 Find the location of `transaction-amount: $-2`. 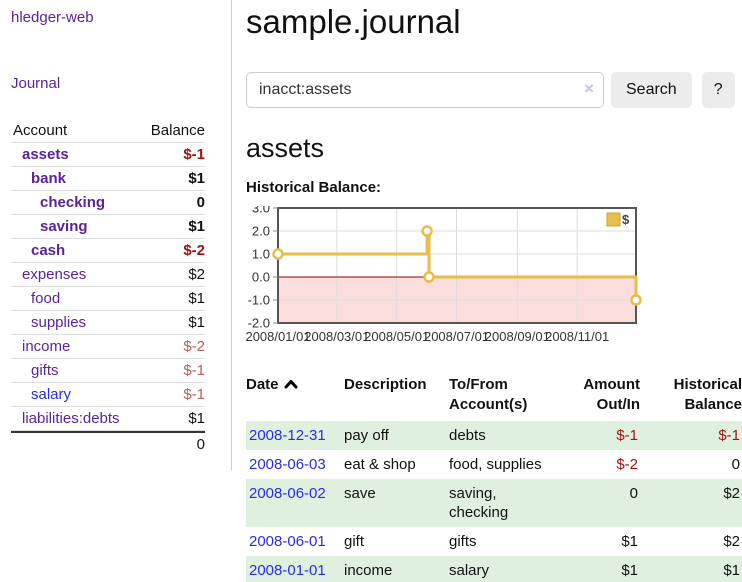

transaction-amount: $-2 is located at coordinates (627, 464).